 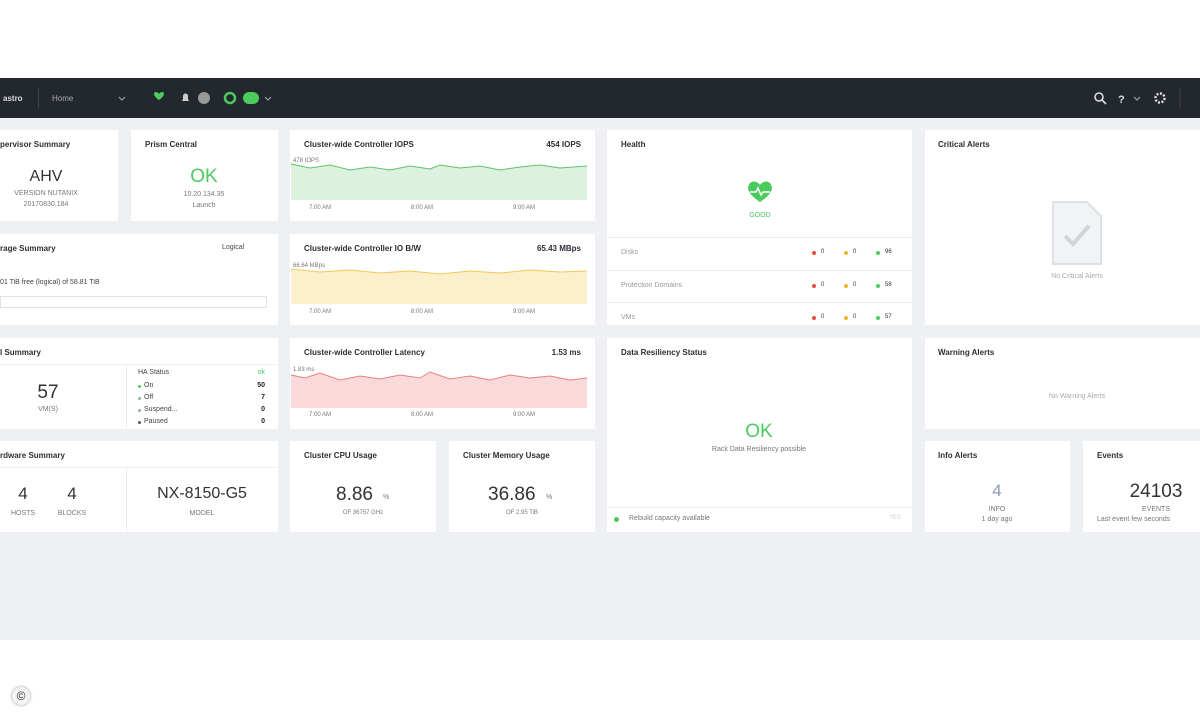 I want to click on resiliency-footer-value: YES, so click(x=895, y=518).